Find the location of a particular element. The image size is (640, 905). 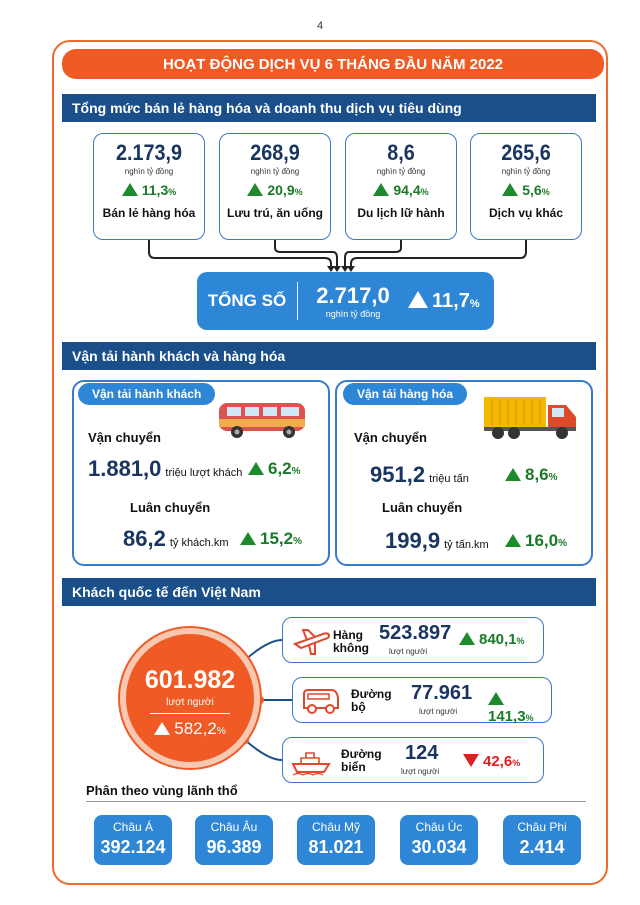

mode-value: 523.897 is located at coordinates (415, 633).